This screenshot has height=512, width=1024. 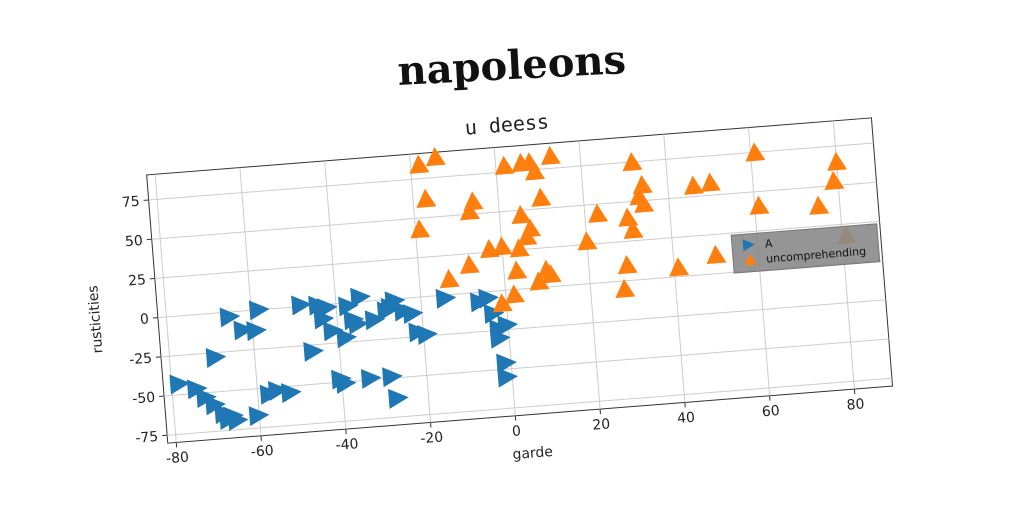 I want to click on y-tick-label: -50, so click(x=144, y=399).